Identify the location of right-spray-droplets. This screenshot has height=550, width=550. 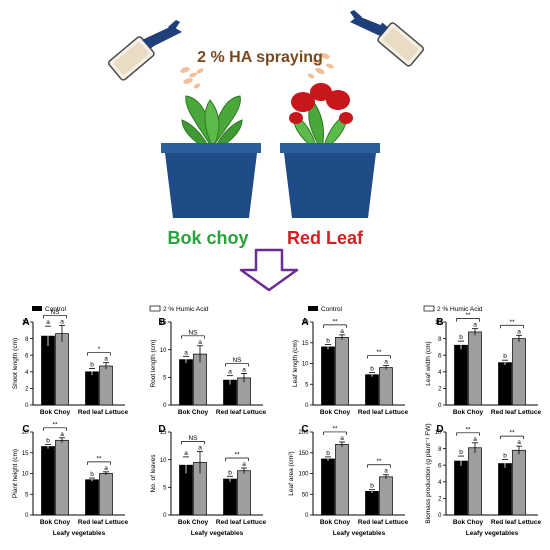
(320, 66).